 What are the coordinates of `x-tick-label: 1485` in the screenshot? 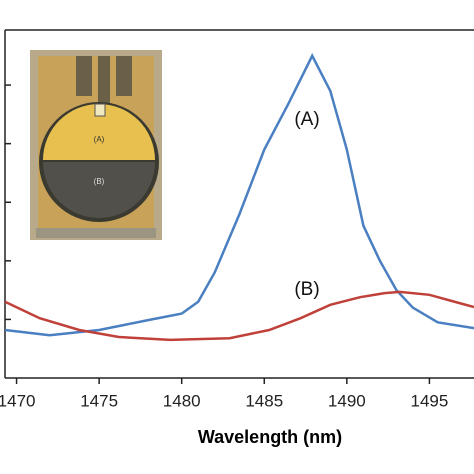 It's located at (264, 400).